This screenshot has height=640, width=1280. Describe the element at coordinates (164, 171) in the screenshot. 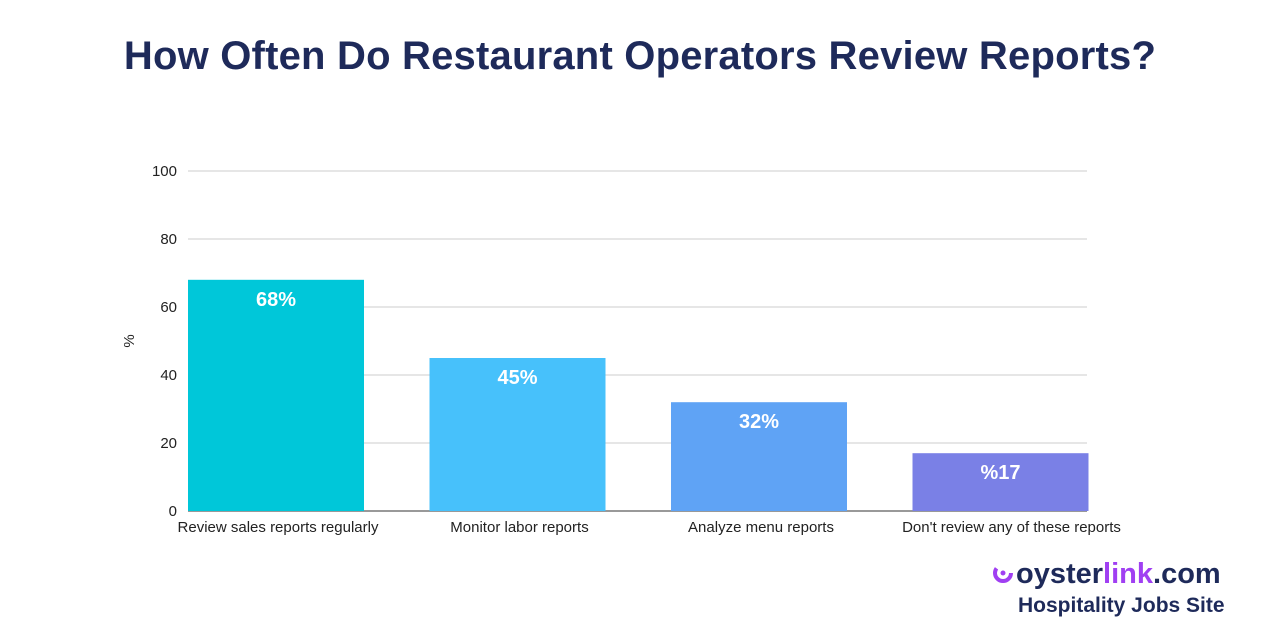

I see `y-tick-label: 100` at that location.